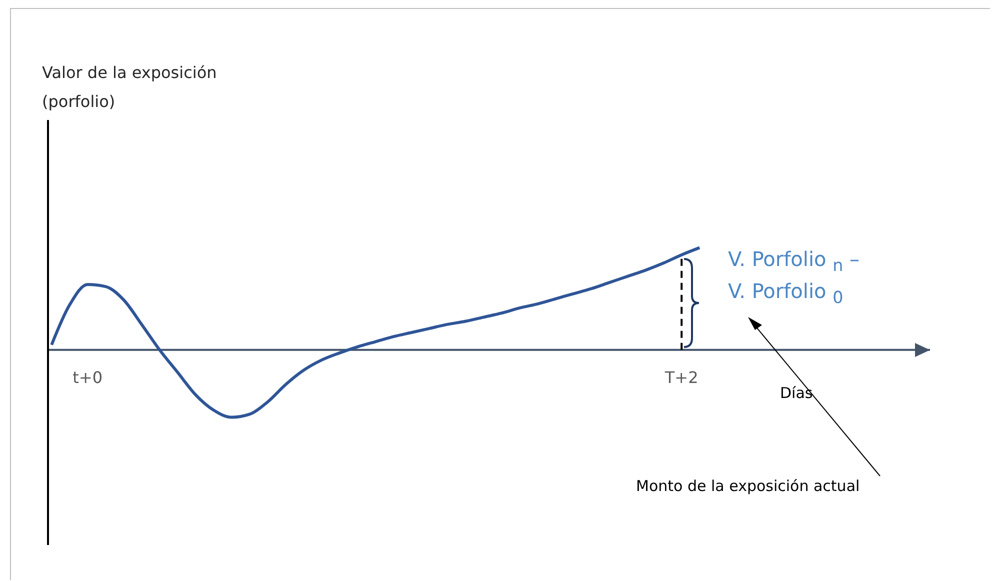 The image size is (992, 581). I want to click on x-tick-label: t+0, so click(87, 377).